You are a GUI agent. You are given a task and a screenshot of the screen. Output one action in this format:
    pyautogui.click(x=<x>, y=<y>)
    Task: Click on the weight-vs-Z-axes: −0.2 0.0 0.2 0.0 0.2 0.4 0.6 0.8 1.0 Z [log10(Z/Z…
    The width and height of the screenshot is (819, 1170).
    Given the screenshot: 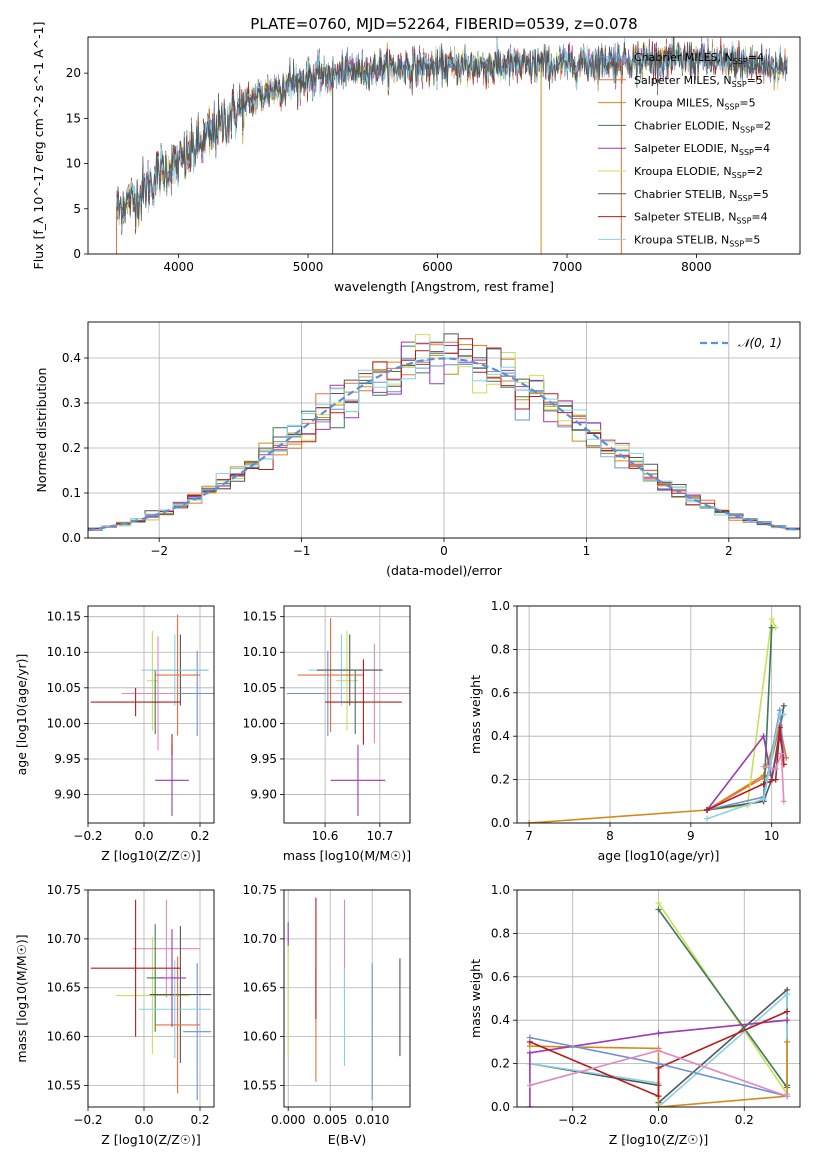 What is the action you would take?
    pyautogui.click(x=634, y=1015)
    